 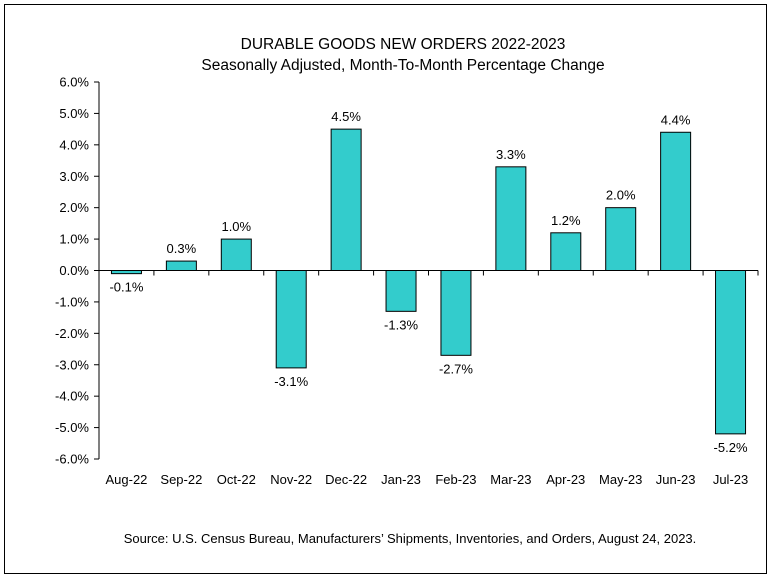 I want to click on y-tick-label: 3.0%, so click(x=74, y=176).